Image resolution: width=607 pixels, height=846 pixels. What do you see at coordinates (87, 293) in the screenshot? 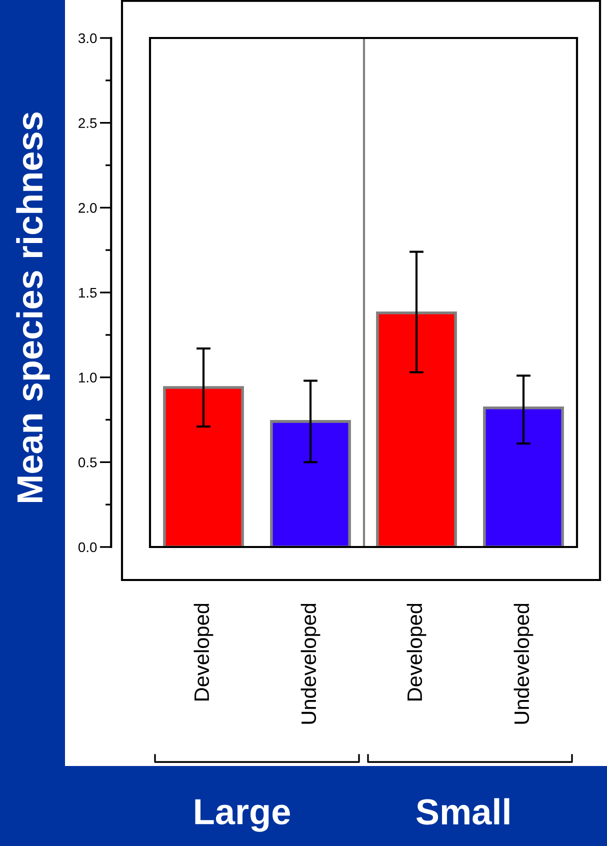
I see `y-tick-label: 1.5` at bounding box center [87, 293].